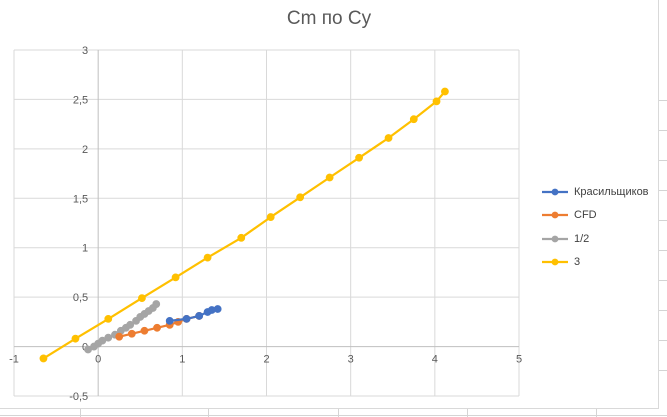 This screenshot has width=667, height=417. Describe the element at coordinates (78, 397) in the screenshot. I see `y-tick-label: -0,5` at that location.